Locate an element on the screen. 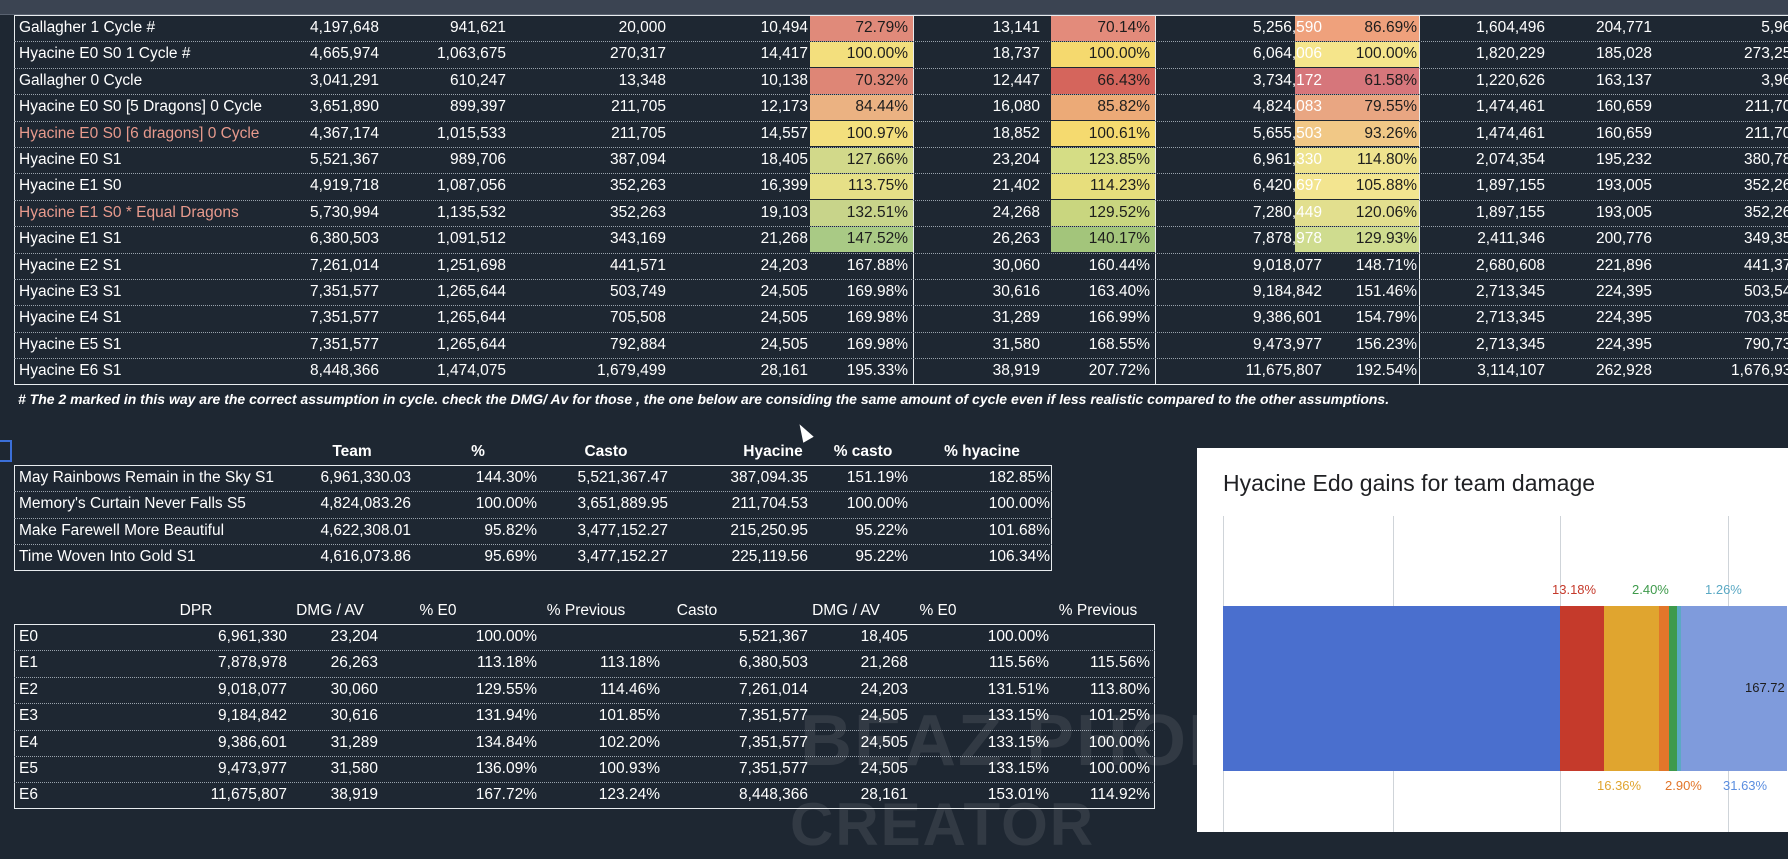 The image size is (1788, 859). table-row-label: Hyacine E0 S0 [5 Dragons] 0 Cycle is located at coordinates (140, 107).